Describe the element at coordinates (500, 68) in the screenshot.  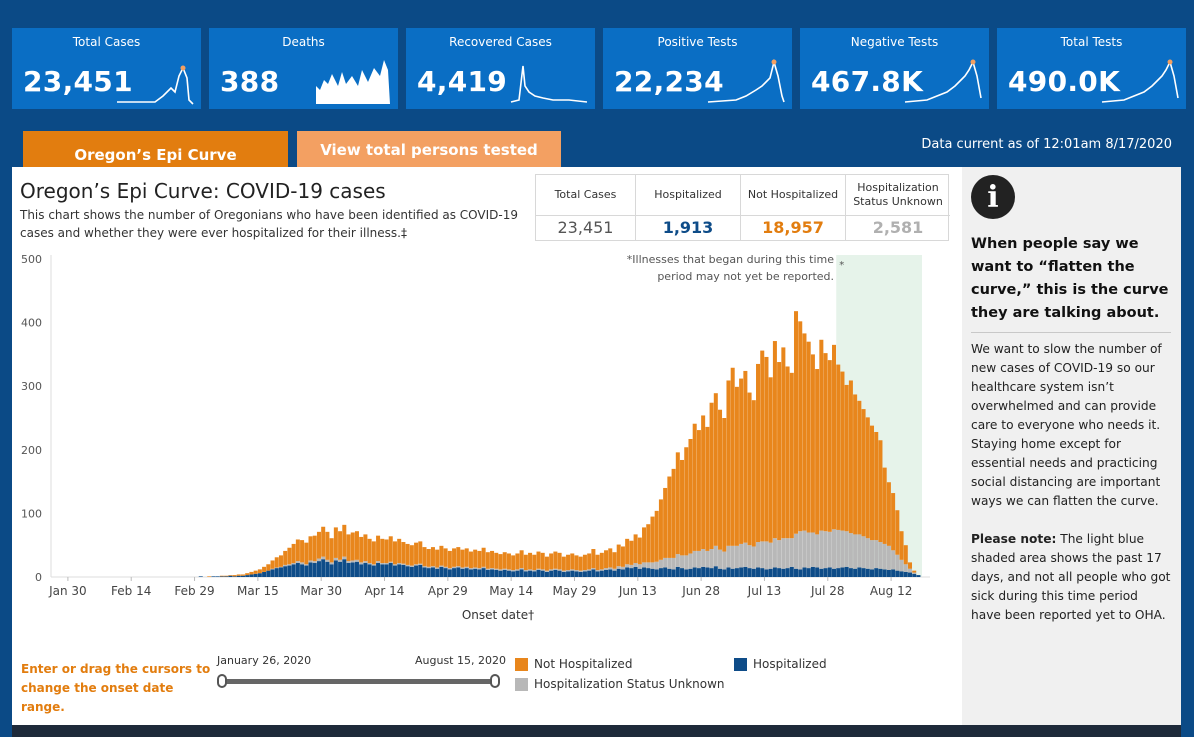
I see `kpi-recovered: Recovered Cases 4,419` at that location.